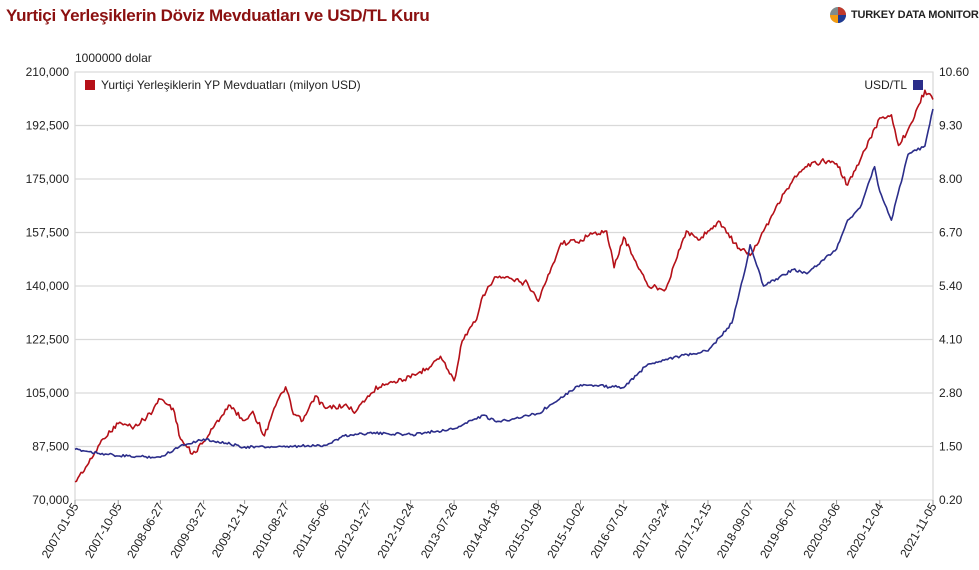  Describe the element at coordinates (270, 530) in the screenshot. I see `x-tick-label: 2010-08-27` at that location.